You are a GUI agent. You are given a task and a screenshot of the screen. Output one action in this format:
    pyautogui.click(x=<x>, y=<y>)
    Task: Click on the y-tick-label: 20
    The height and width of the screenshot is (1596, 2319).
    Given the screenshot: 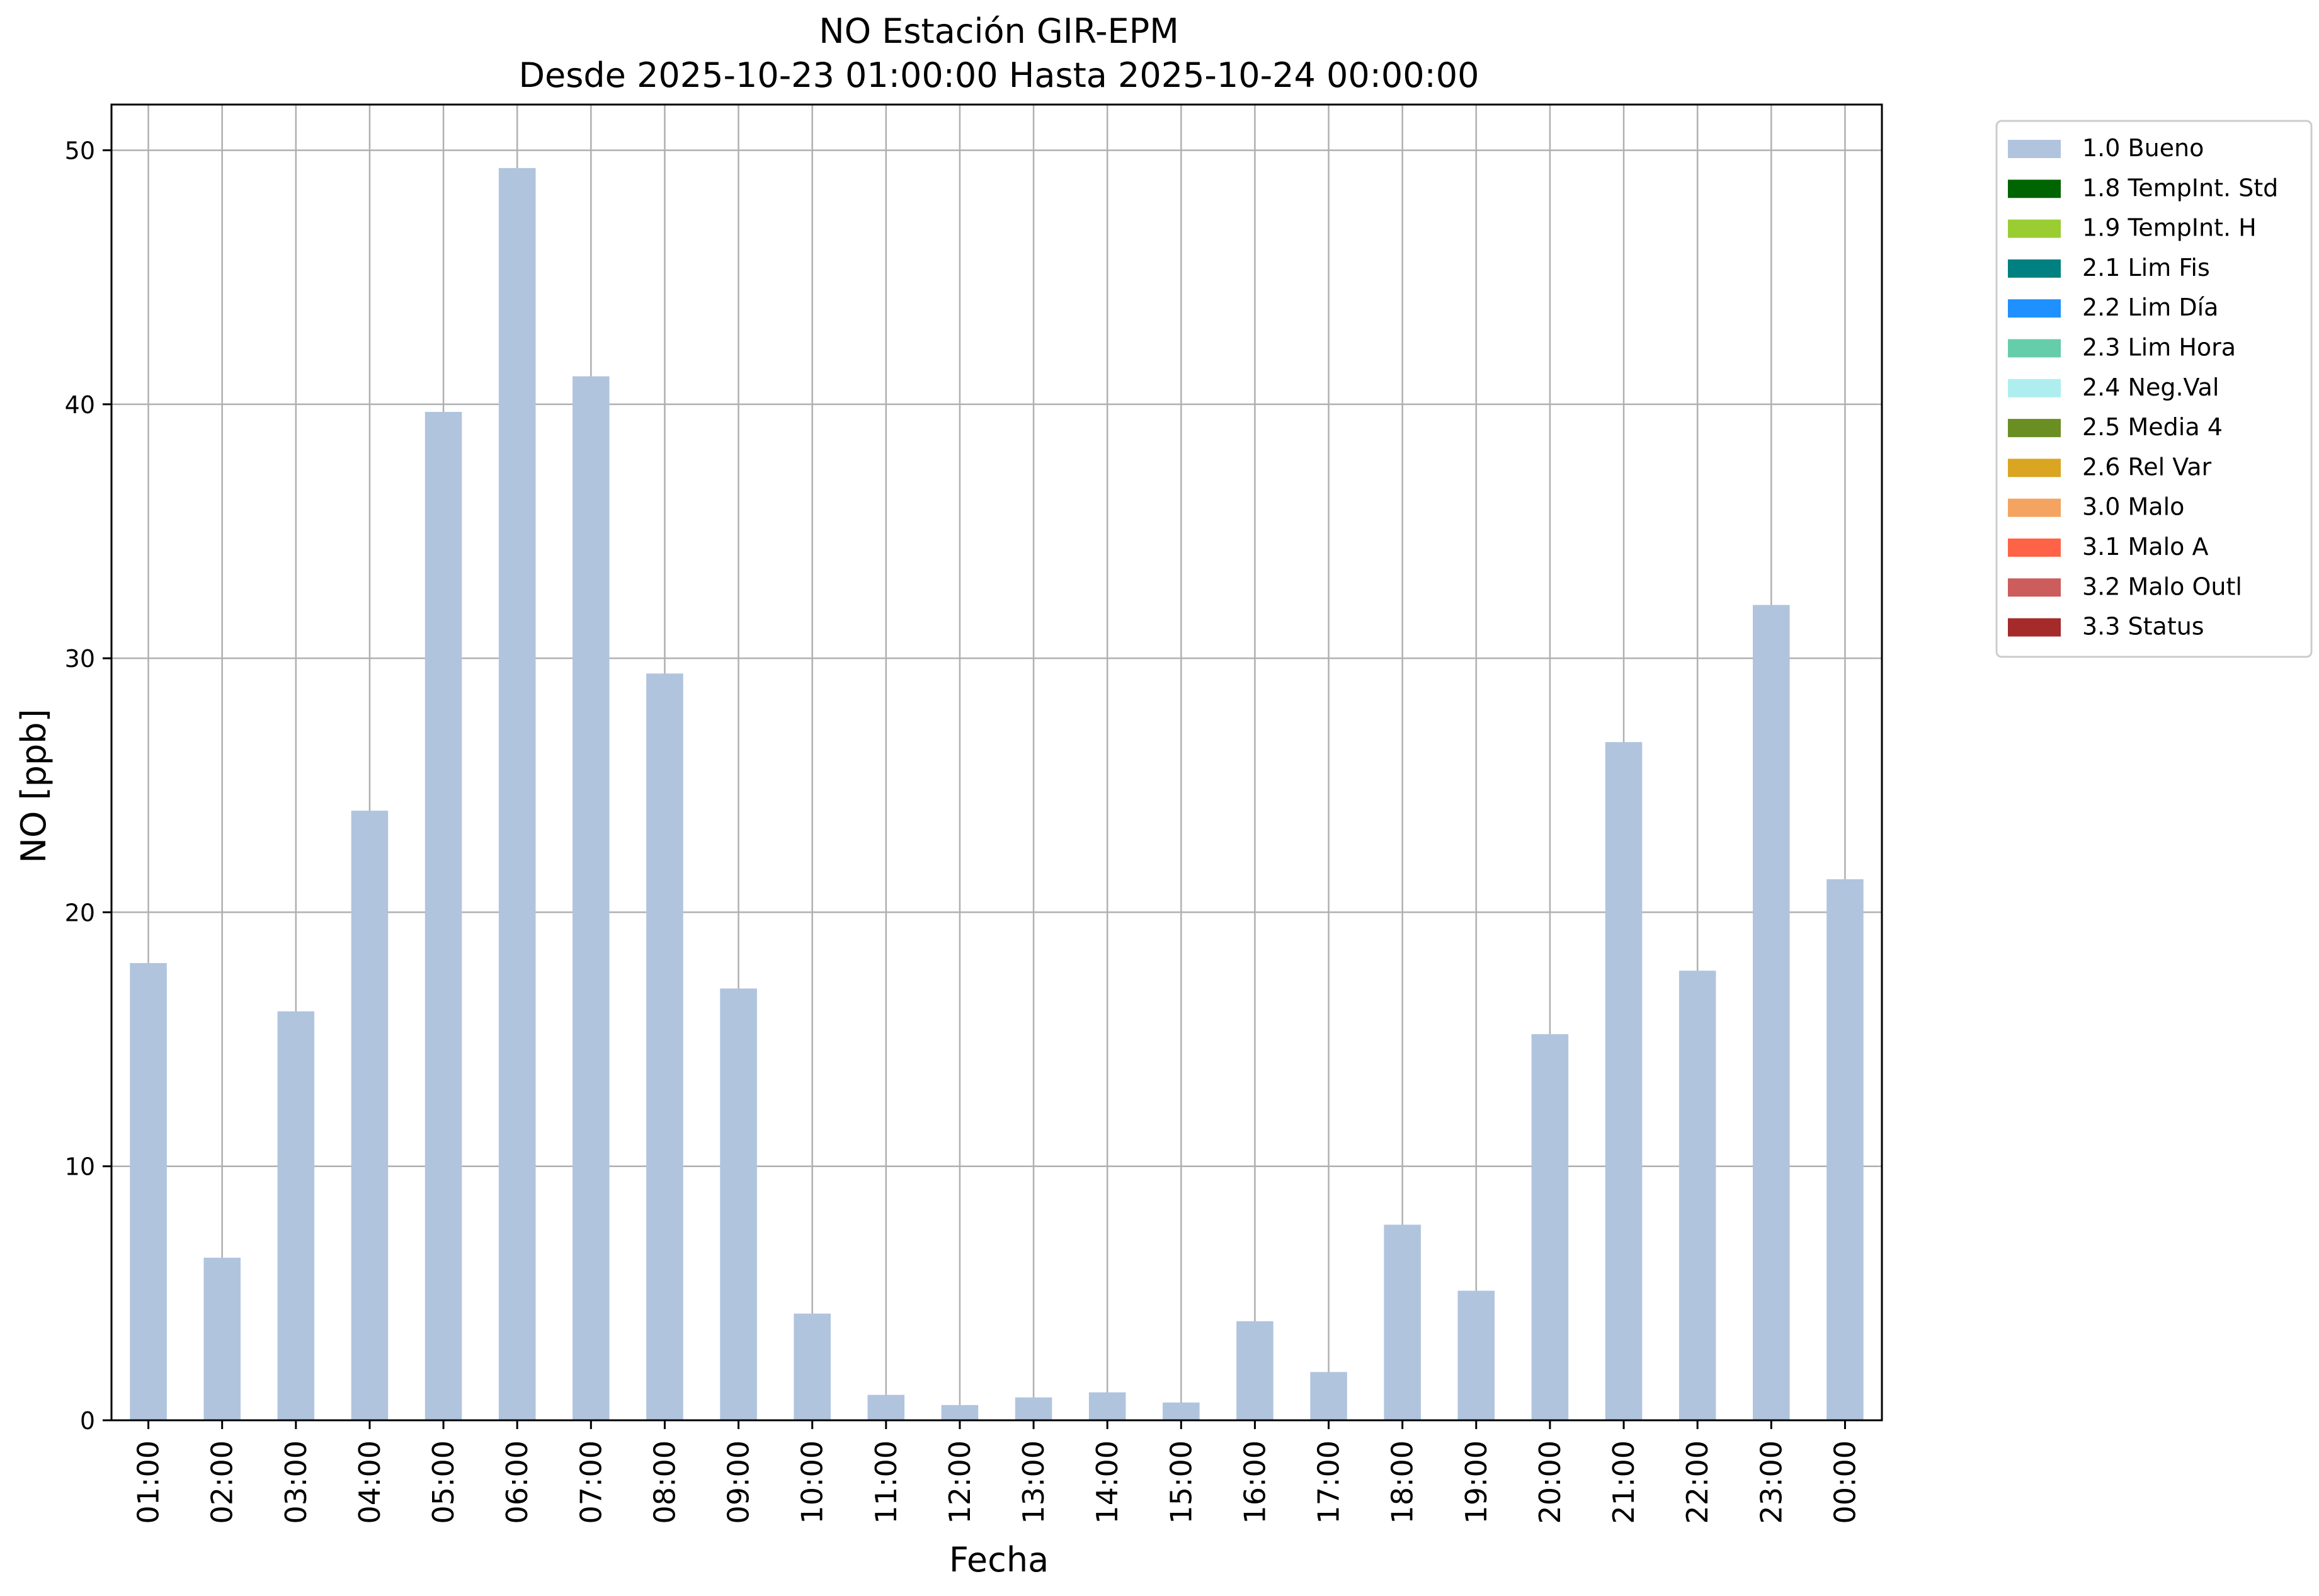 What is the action you would take?
    pyautogui.click(x=80, y=912)
    